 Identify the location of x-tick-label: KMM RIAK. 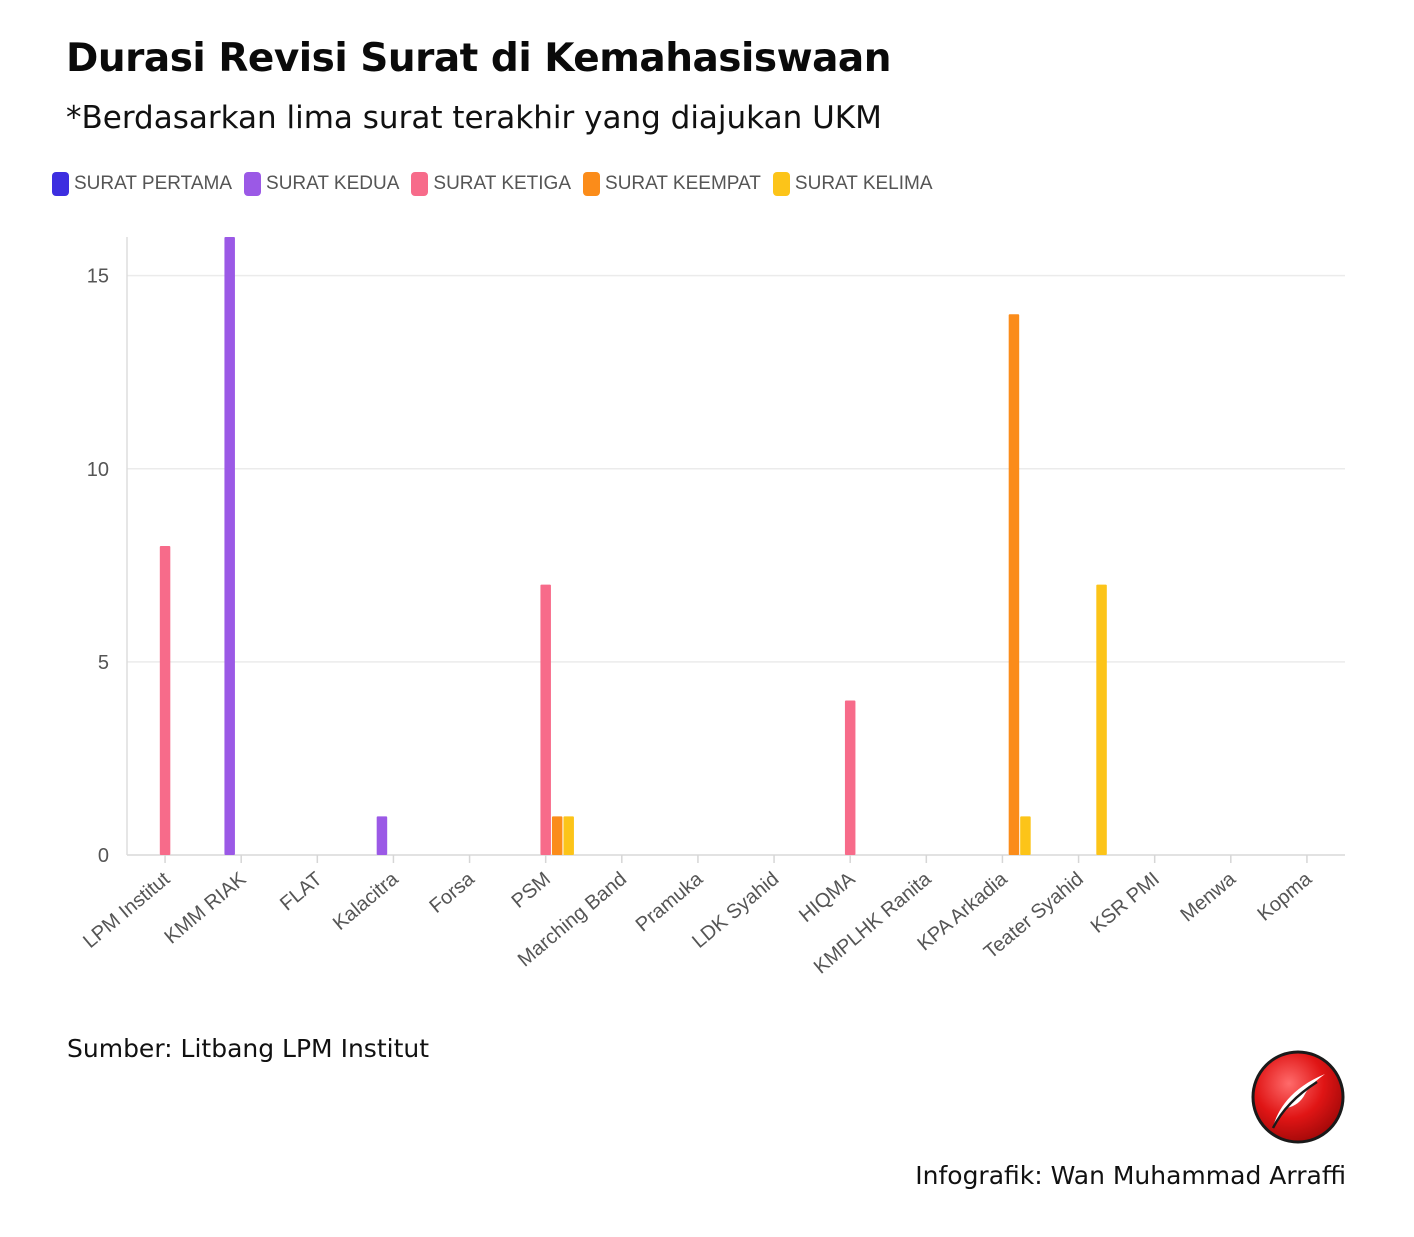
(205, 908).